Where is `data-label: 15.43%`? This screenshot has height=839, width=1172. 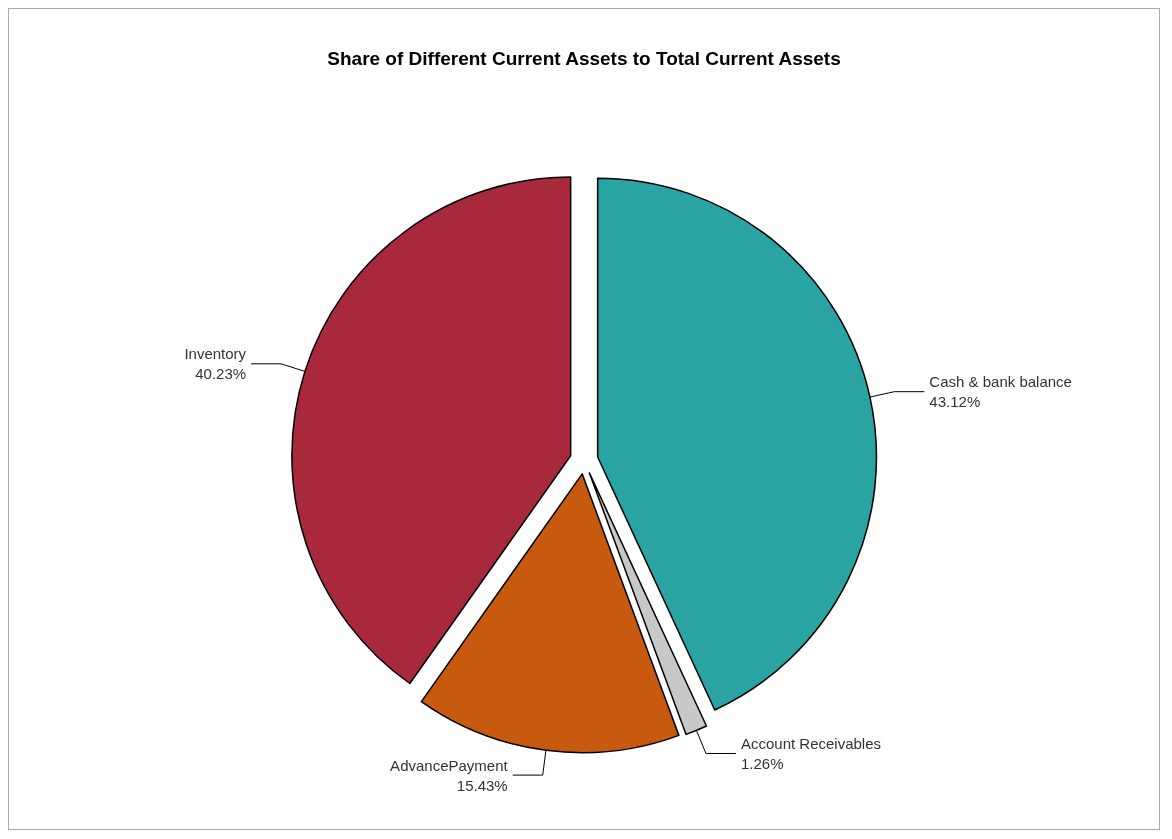
data-label: 15.43% is located at coordinates (482, 785).